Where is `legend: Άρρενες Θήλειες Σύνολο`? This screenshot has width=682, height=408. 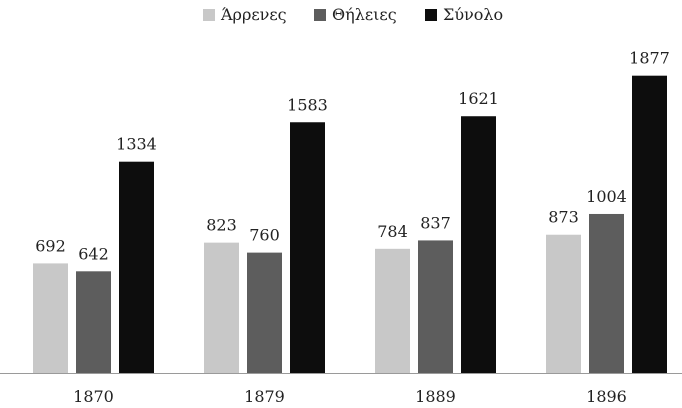 legend: Άρρενες Θήλειες Σύνολο is located at coordinates (353, 14).